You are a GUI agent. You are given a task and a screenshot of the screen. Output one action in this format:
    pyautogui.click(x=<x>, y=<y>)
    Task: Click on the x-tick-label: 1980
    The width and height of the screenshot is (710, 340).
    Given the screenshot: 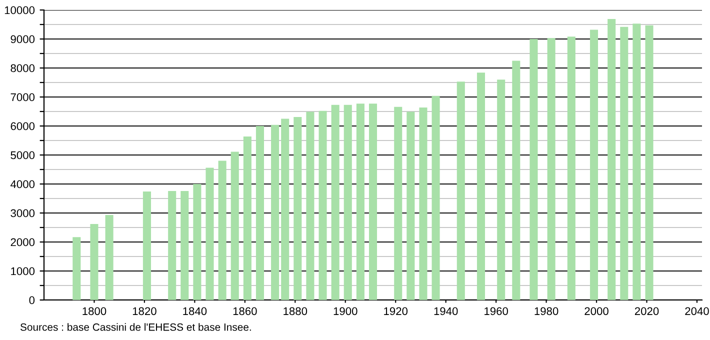 What is the action you would take?
    pyautogui.click(x=546, y=311)
    